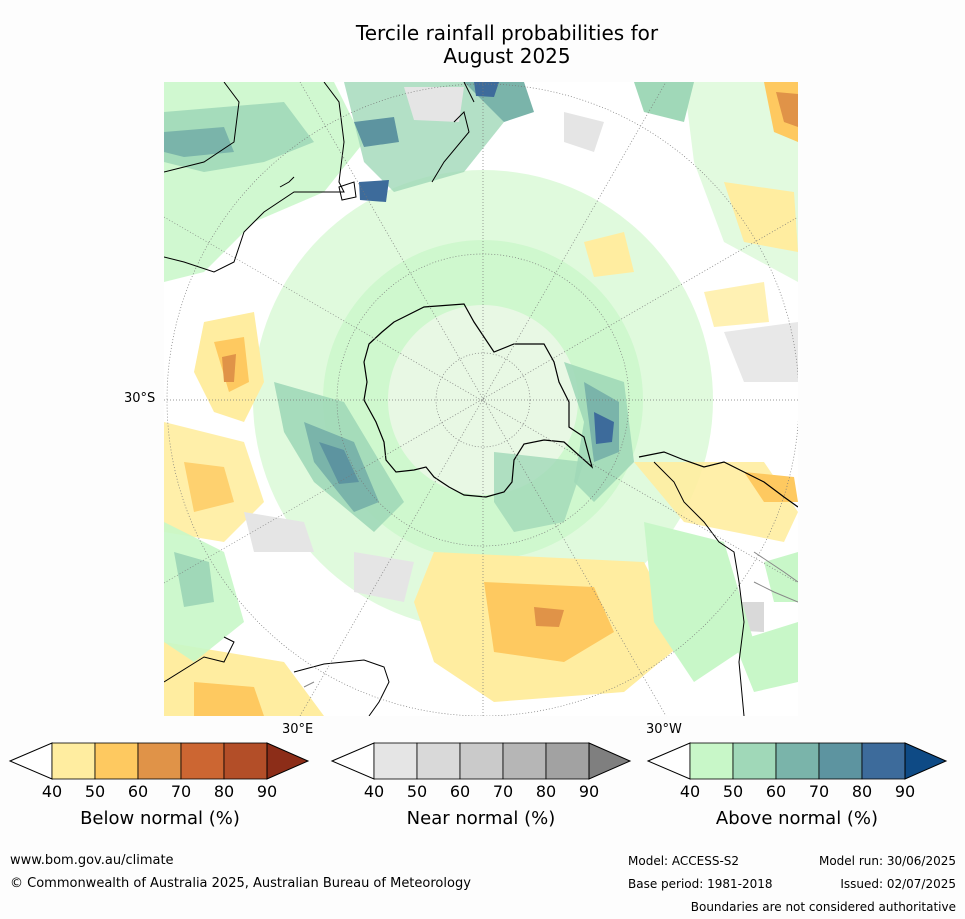  I want to click on colorbar-near-normal, so click(481, 761).